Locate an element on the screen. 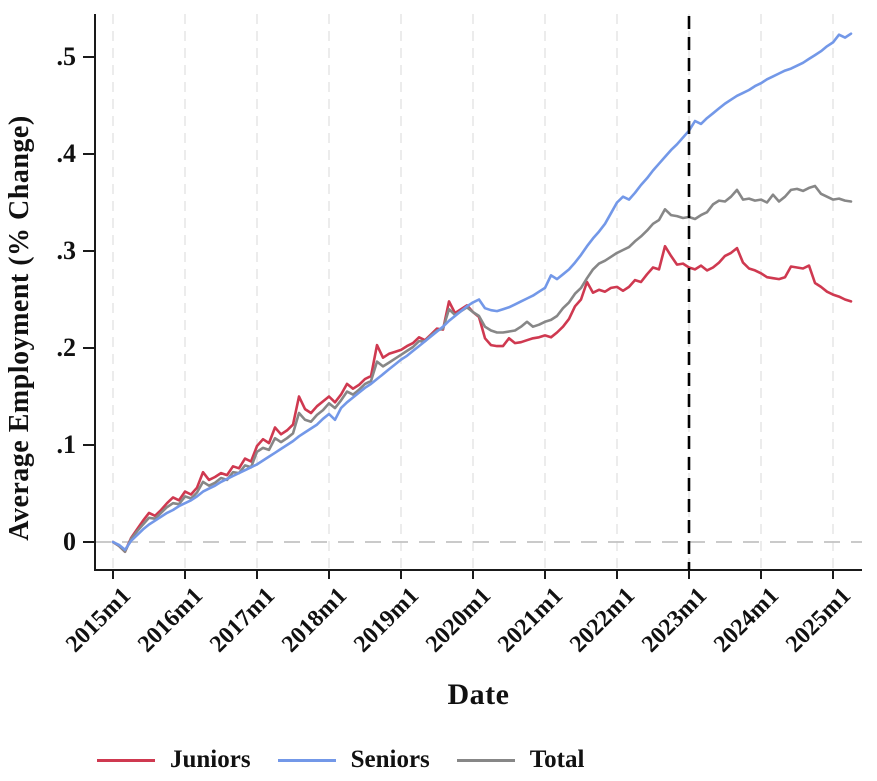 This screenshot has height=781, width=877. seniors-line-swatch is located at coordinates (306, 760).